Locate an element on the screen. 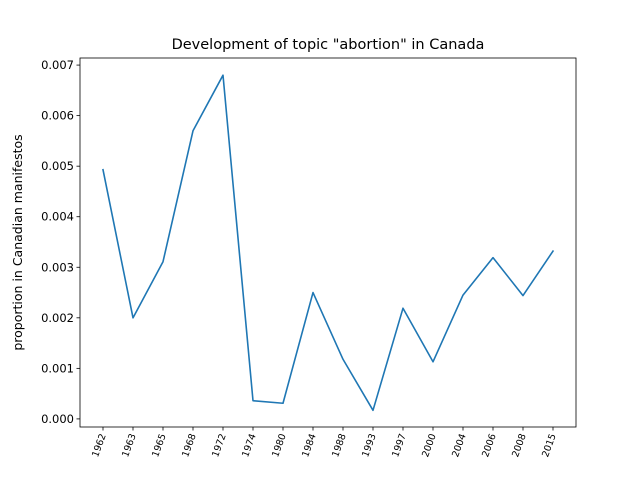 The image size is (640, 485). y-tick-label: 0.007 is located at coordinates (57, 65).